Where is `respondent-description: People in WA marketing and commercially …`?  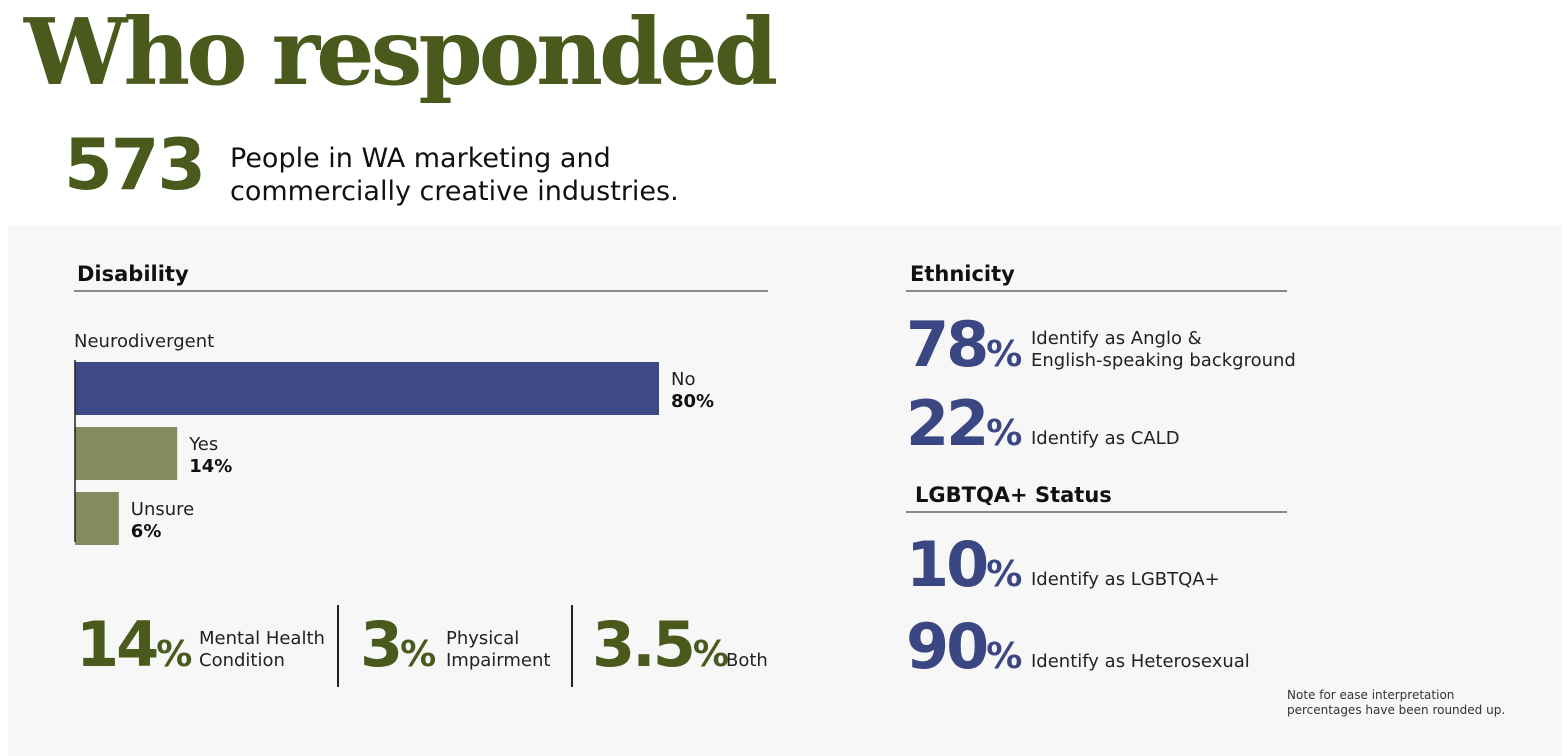
respondent-description: People in WA marketing and commercially … is located at coordinates (470, 175).